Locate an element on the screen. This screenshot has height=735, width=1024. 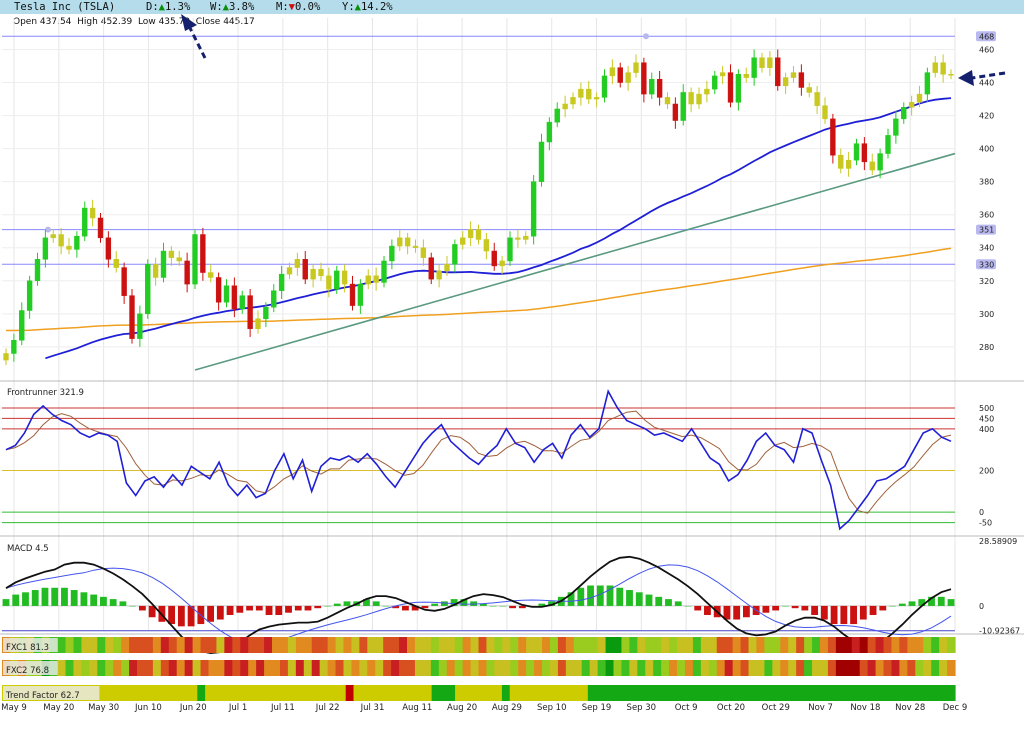
x-tick-label: May 30 is located at coordinates (103, 708).